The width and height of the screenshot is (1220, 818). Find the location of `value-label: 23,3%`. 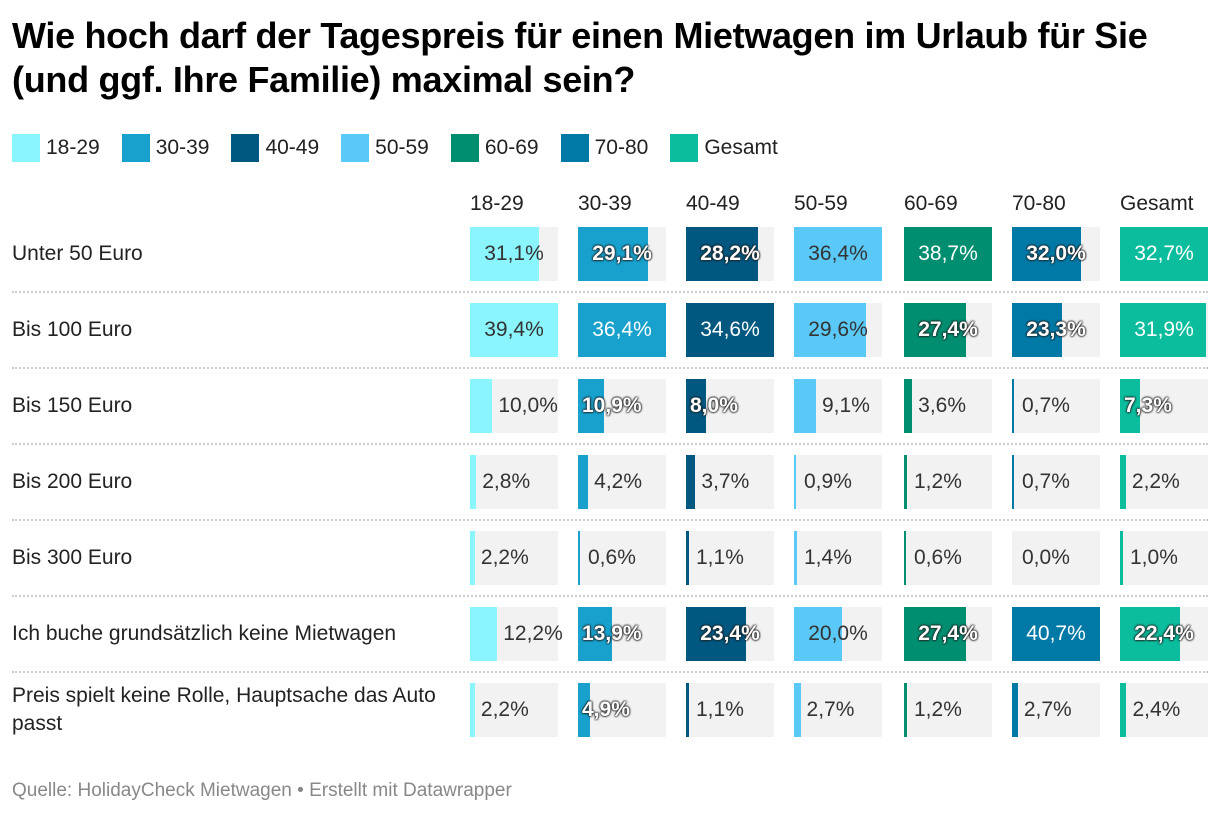

value-label: 23,3% is located at coordinates (1056, 329).